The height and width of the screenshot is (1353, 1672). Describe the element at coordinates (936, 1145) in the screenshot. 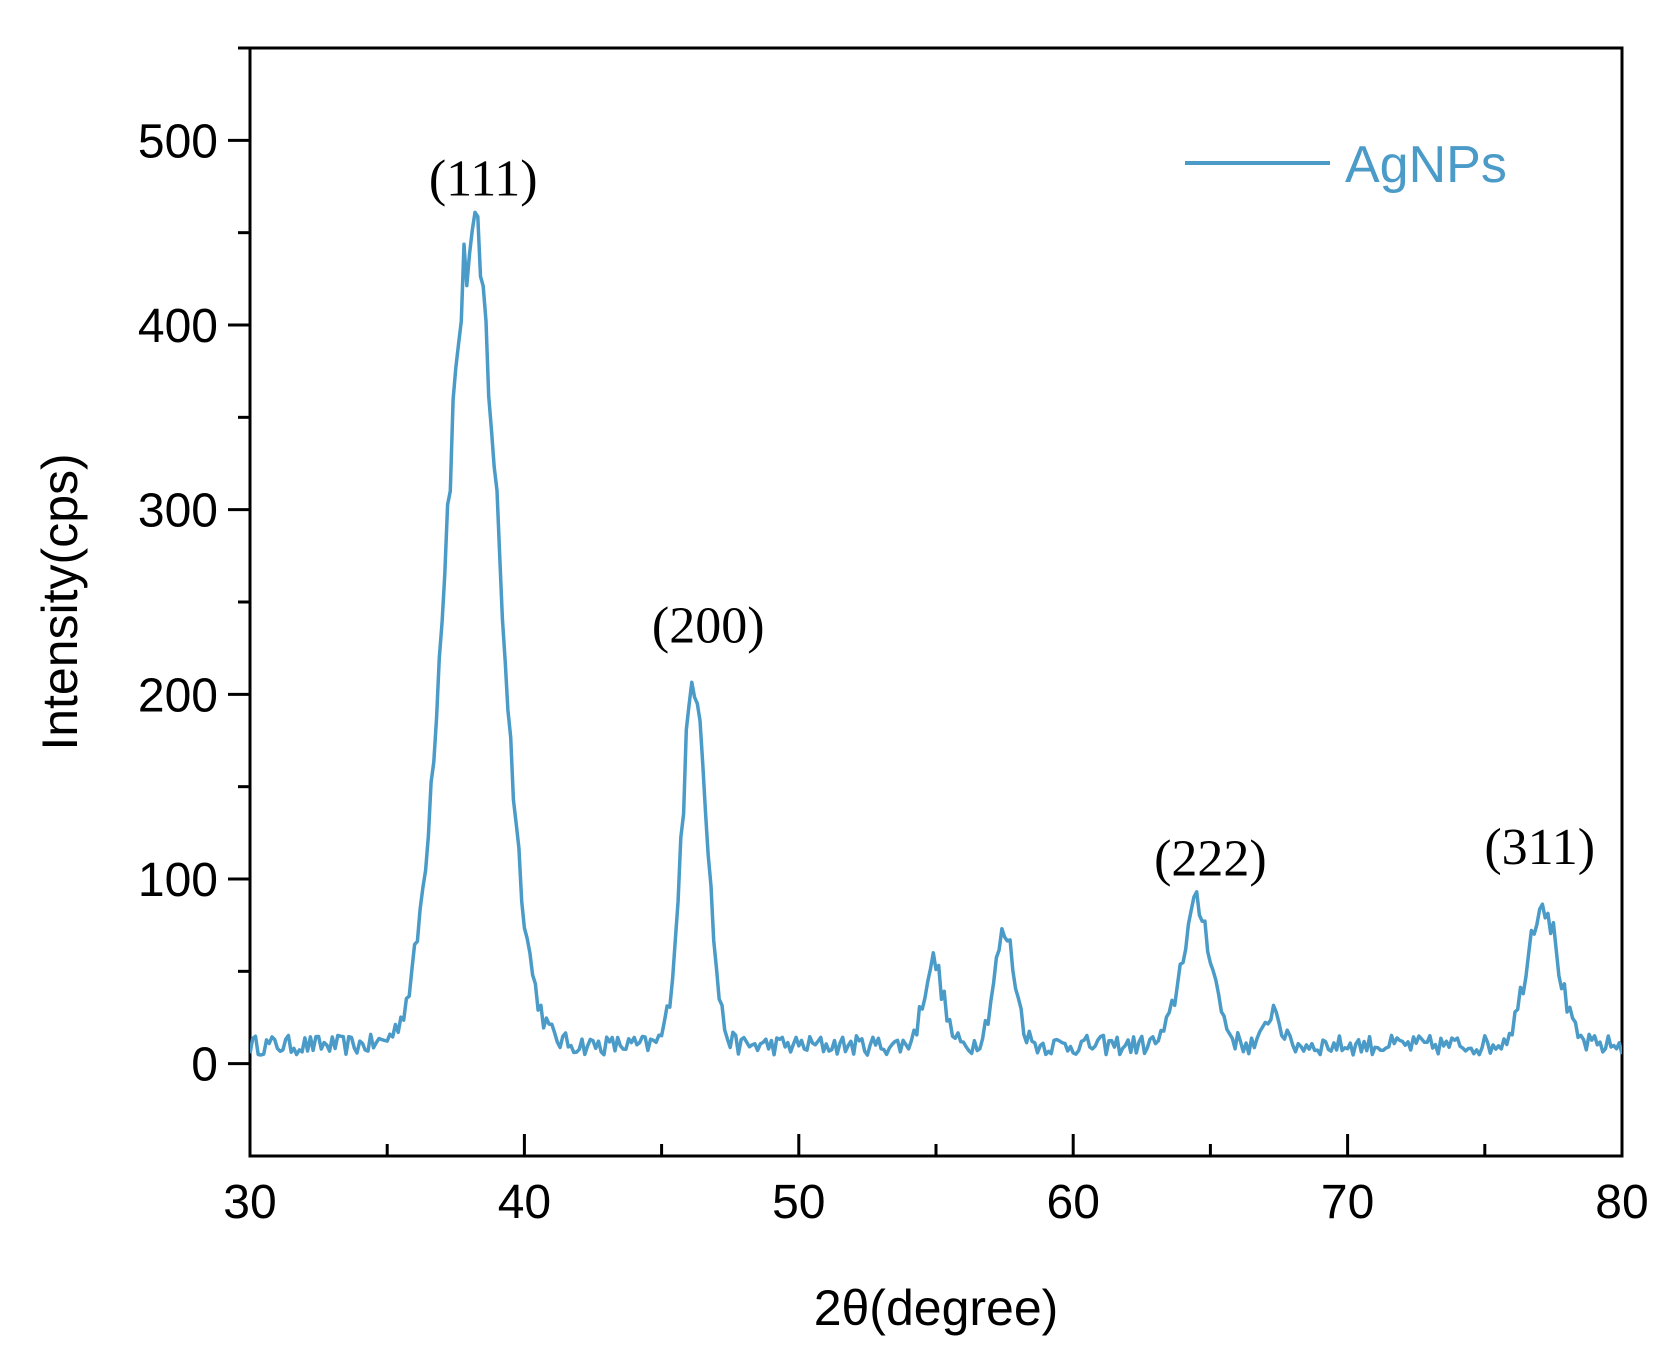

I see `x-axis-ticks` at that location.